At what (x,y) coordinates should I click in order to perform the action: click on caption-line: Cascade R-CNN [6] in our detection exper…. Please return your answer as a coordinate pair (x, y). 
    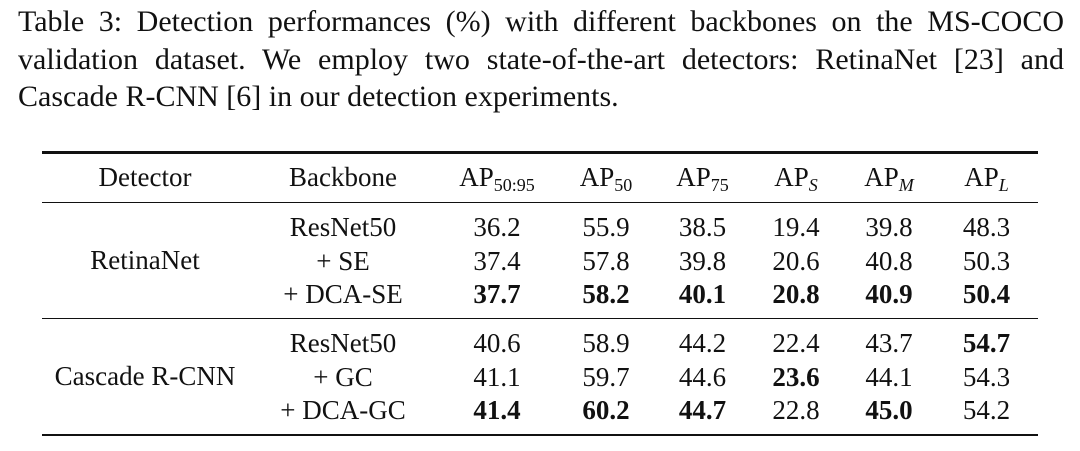
    Looking at the image, I should click on (318, 96).